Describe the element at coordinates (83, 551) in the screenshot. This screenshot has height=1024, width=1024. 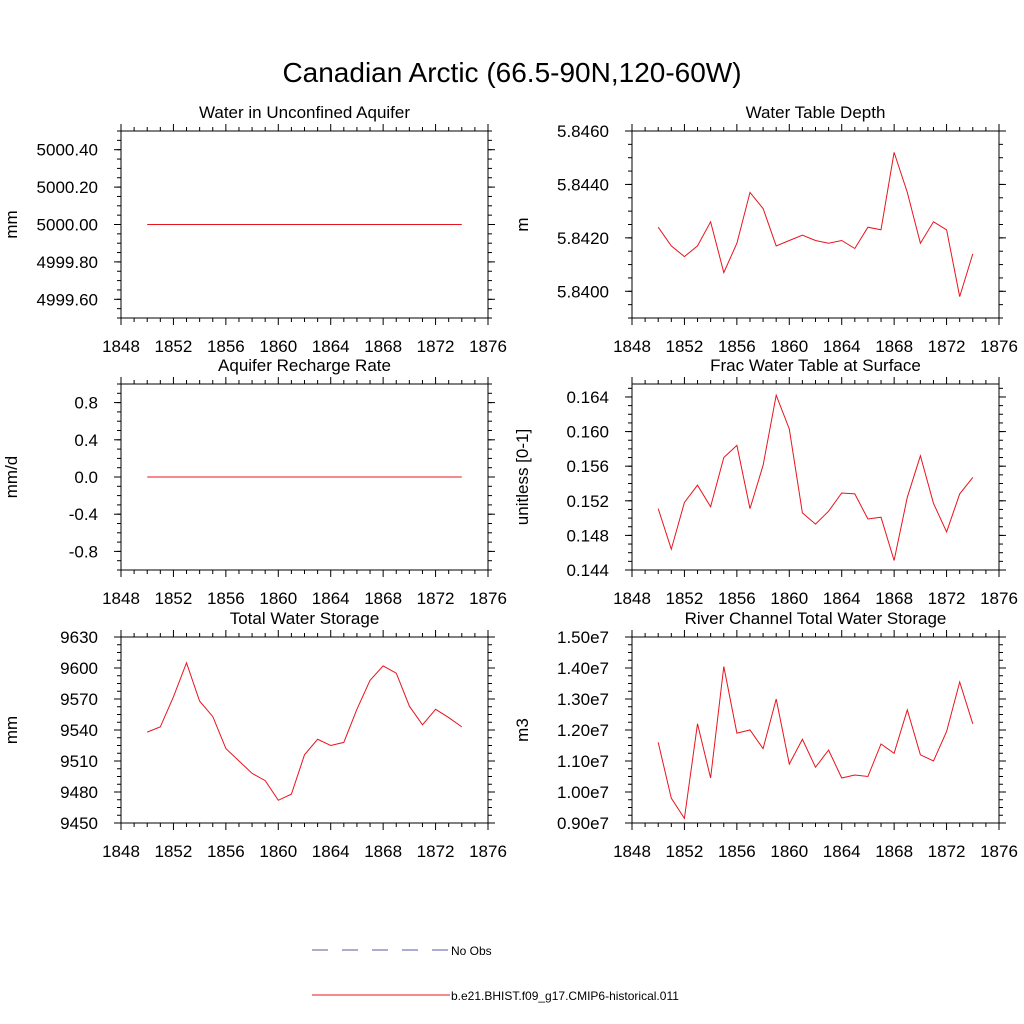
I see `y-tick-label: -0.8` at that location.